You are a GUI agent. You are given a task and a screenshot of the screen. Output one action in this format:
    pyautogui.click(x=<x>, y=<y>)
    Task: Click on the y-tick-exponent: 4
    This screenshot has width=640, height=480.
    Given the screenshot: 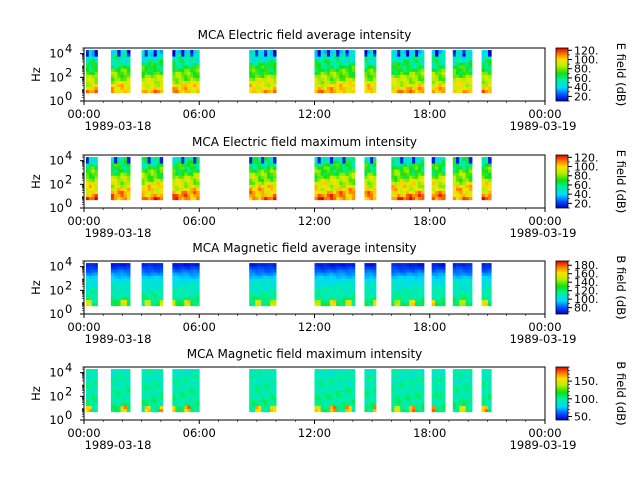 What is the action you would take?
    pyautogui.click(x=68, y=49)
    